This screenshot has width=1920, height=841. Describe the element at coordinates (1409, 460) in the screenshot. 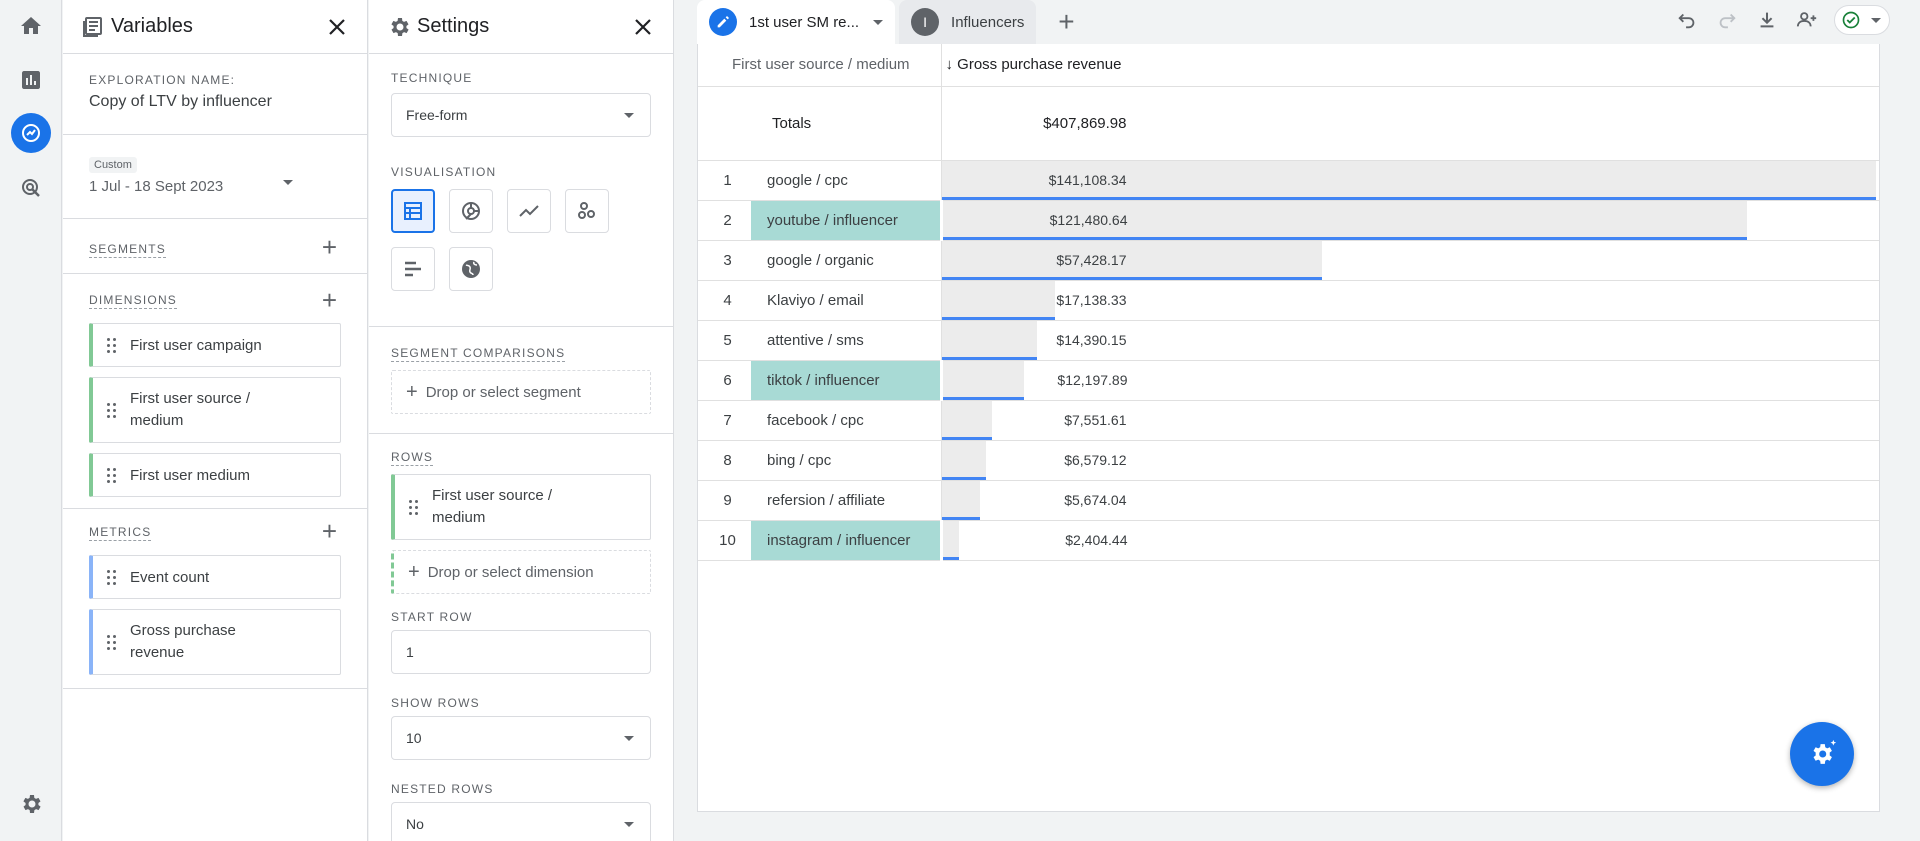

I see `row-revenue-cell: $6,579.12` at that location.